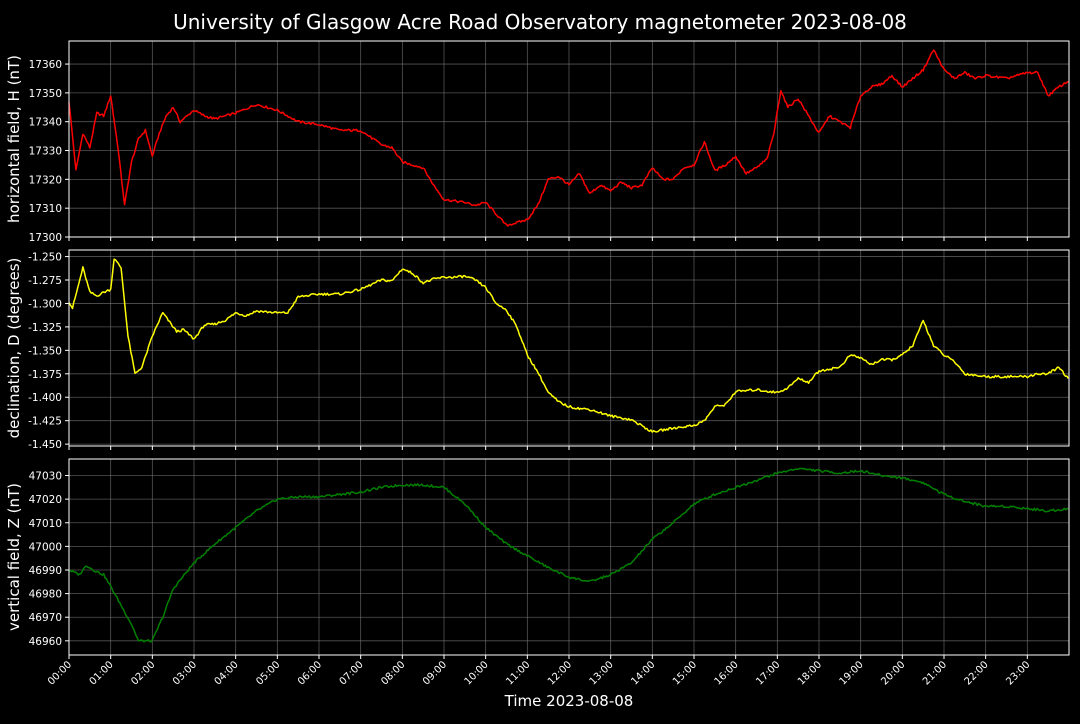 This screenshot has height=724, width=1080. Describe the element at coordinates (45, 422) in the screenshot. I see `y-tick-label: -1.425` at that location.